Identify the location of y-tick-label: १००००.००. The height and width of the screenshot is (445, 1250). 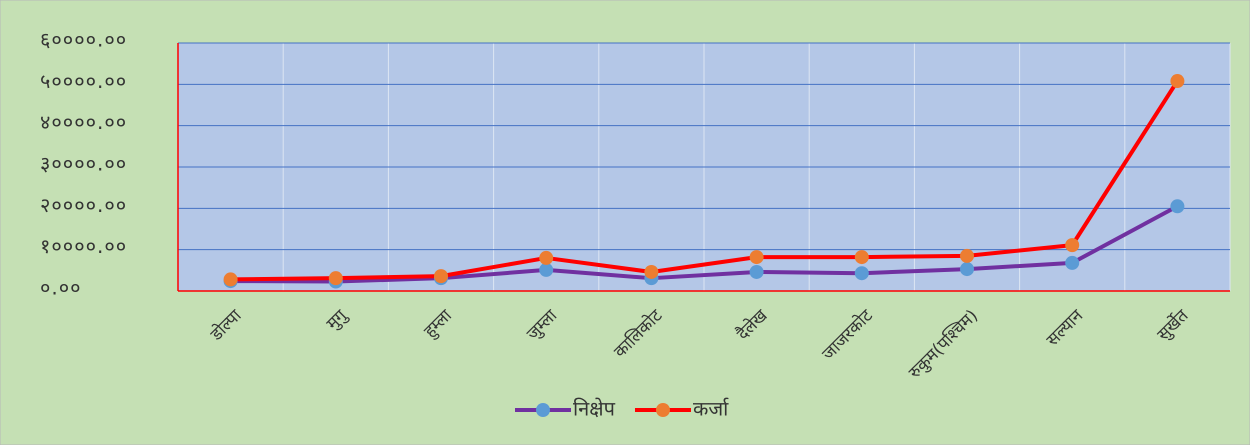
(83, 246).